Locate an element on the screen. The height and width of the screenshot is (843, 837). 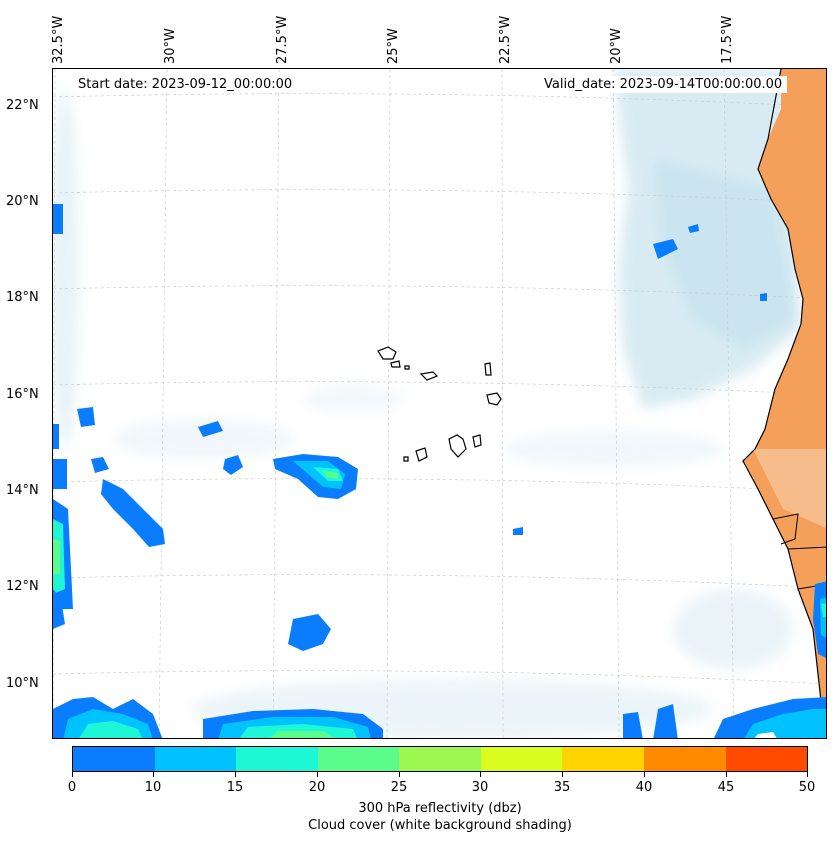
colorbar-title: 300 hPa reflectivity (dbz) is located at coordinates (440, 808).